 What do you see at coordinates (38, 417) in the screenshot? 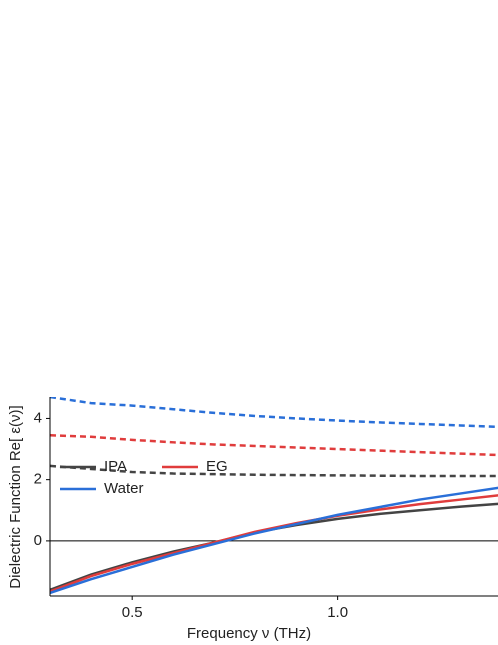
I see `y-tick-label: 4` at bounding box center [38, 417].